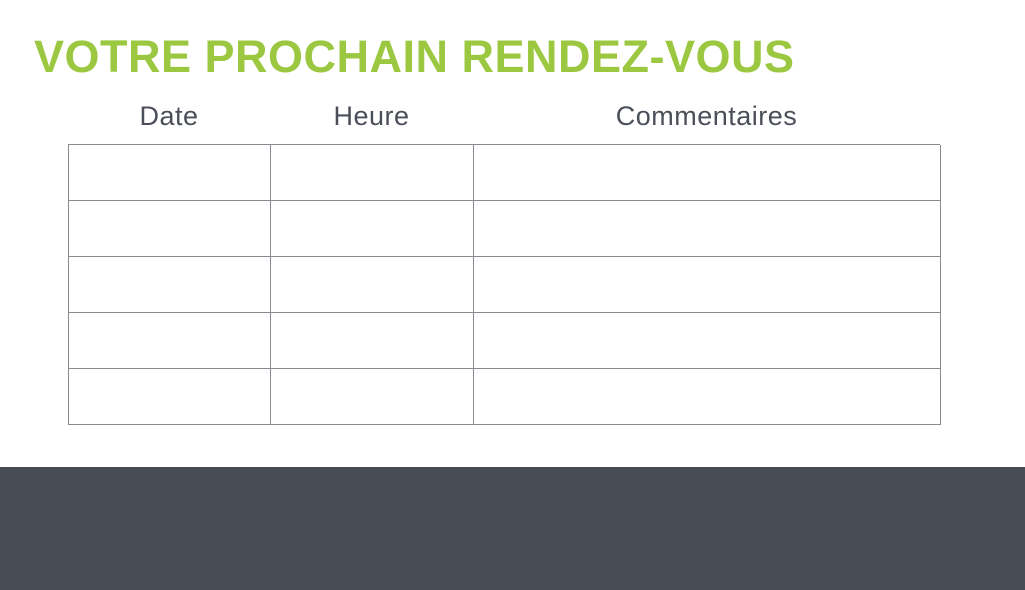  I want to click on column-header-date: Date, so click(169, 116).